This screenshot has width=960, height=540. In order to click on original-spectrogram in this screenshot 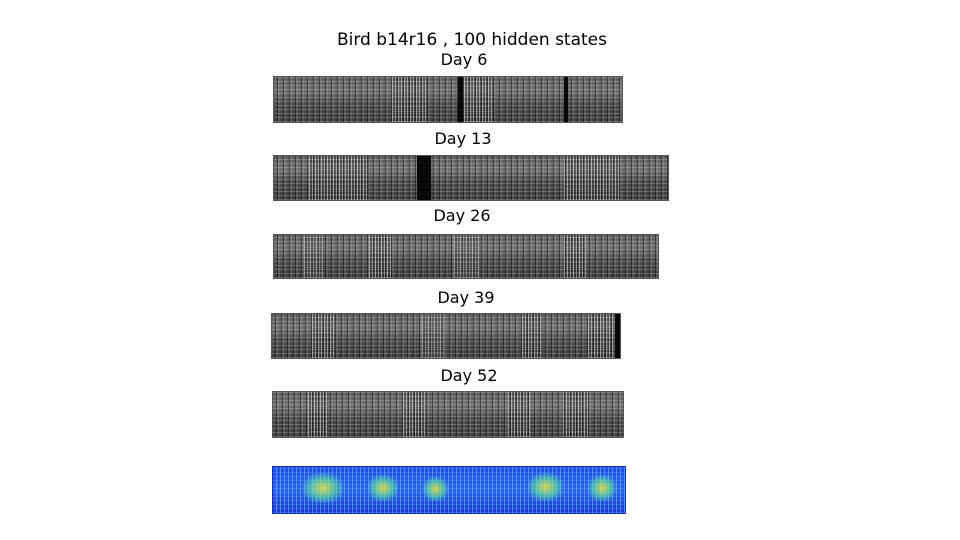, I will do `click(449, 490)`.